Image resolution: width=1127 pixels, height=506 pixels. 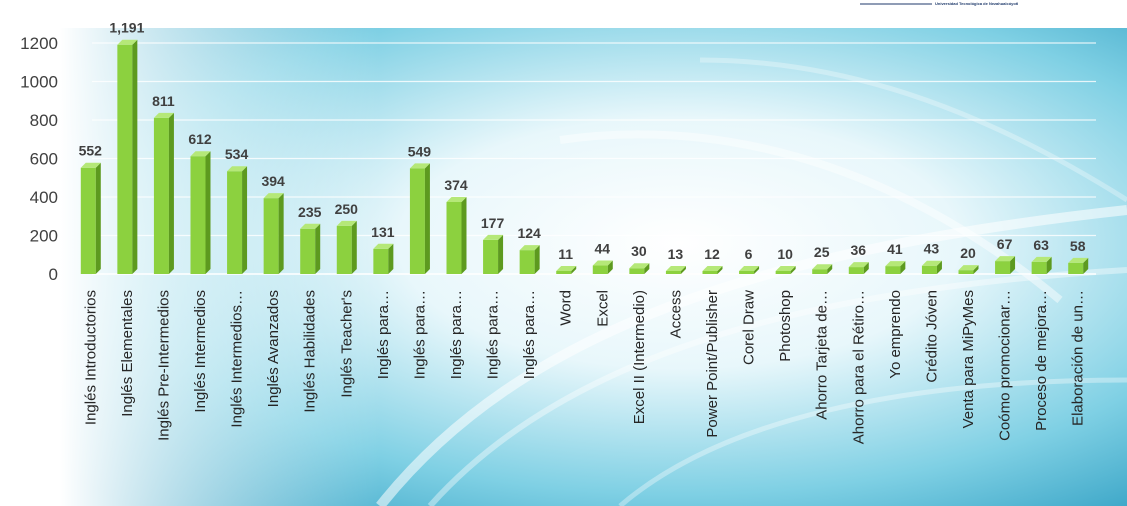 I want to click on data-label: 124, so click(x=529, y=233).